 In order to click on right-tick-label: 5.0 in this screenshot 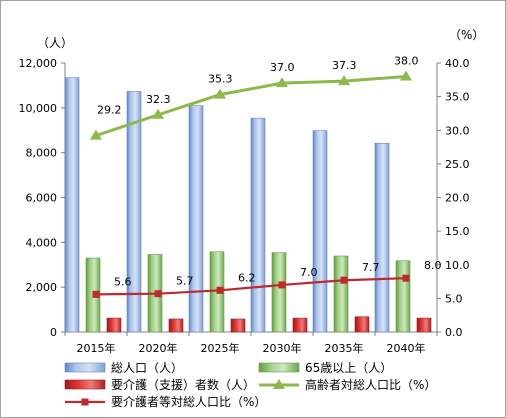, I will do `click(454, 298)`.